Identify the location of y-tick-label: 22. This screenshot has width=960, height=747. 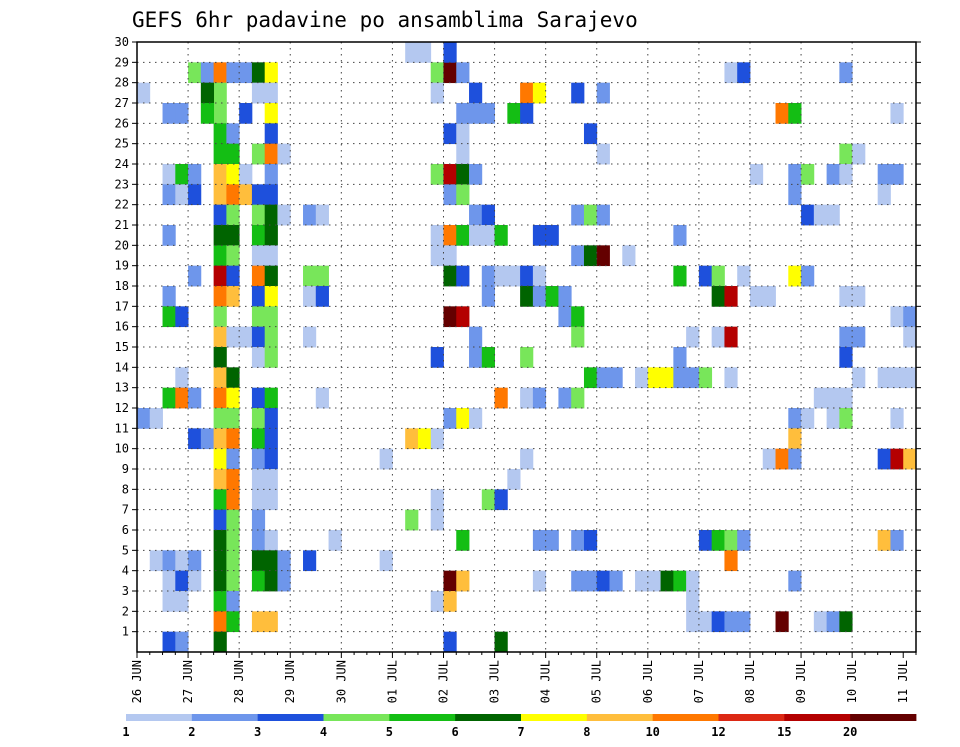
(122, 205).